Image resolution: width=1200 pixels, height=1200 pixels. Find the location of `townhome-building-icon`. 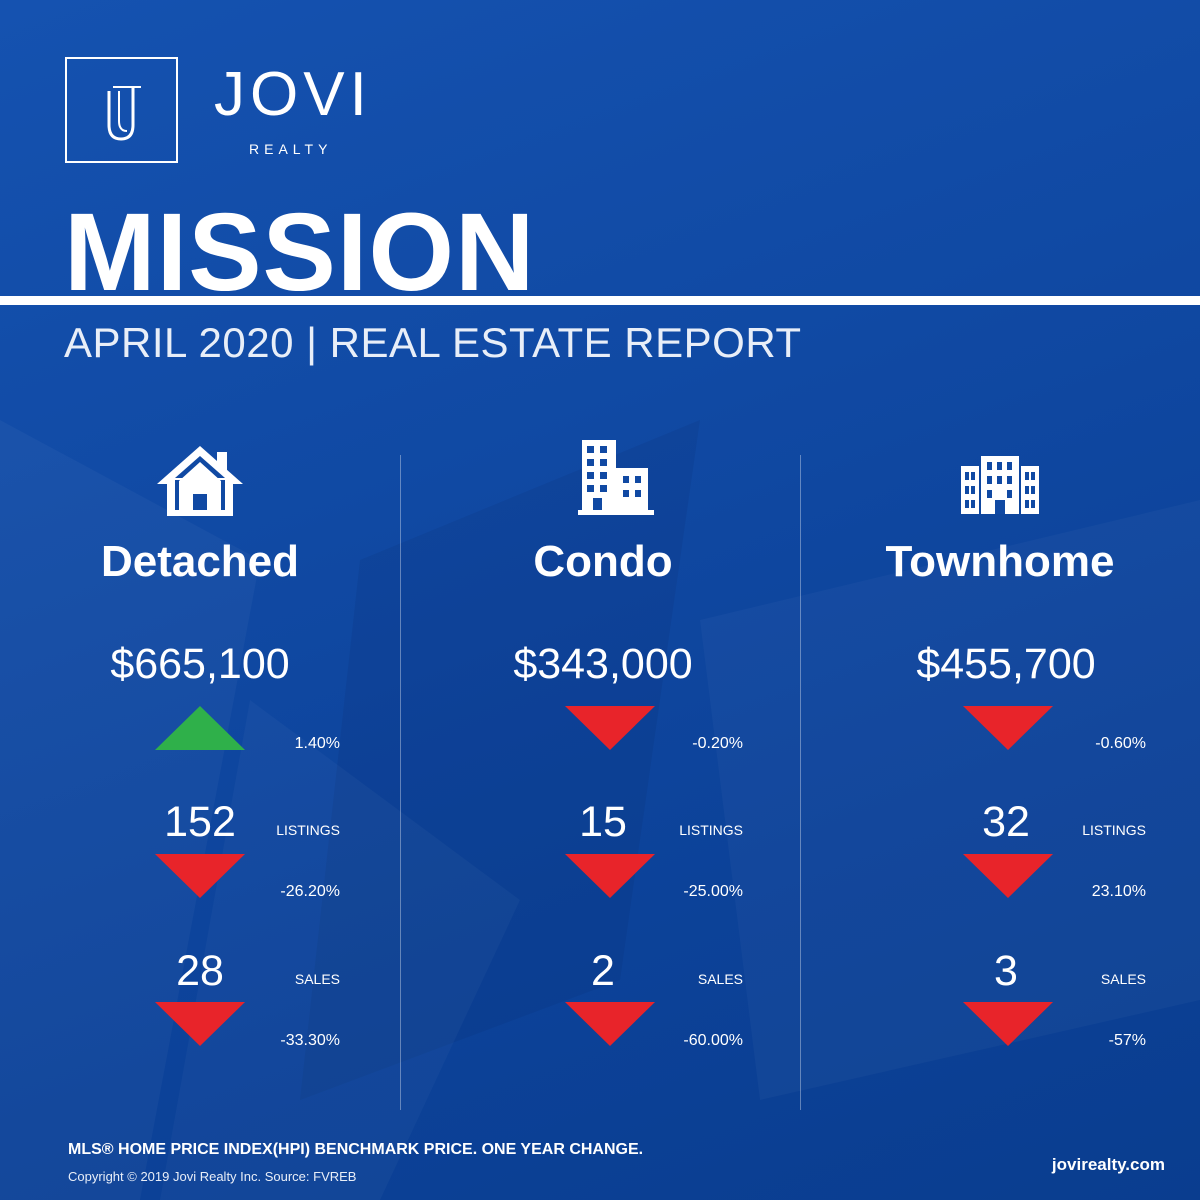

townhome-building-icon is located at coordinates (1000, 485).